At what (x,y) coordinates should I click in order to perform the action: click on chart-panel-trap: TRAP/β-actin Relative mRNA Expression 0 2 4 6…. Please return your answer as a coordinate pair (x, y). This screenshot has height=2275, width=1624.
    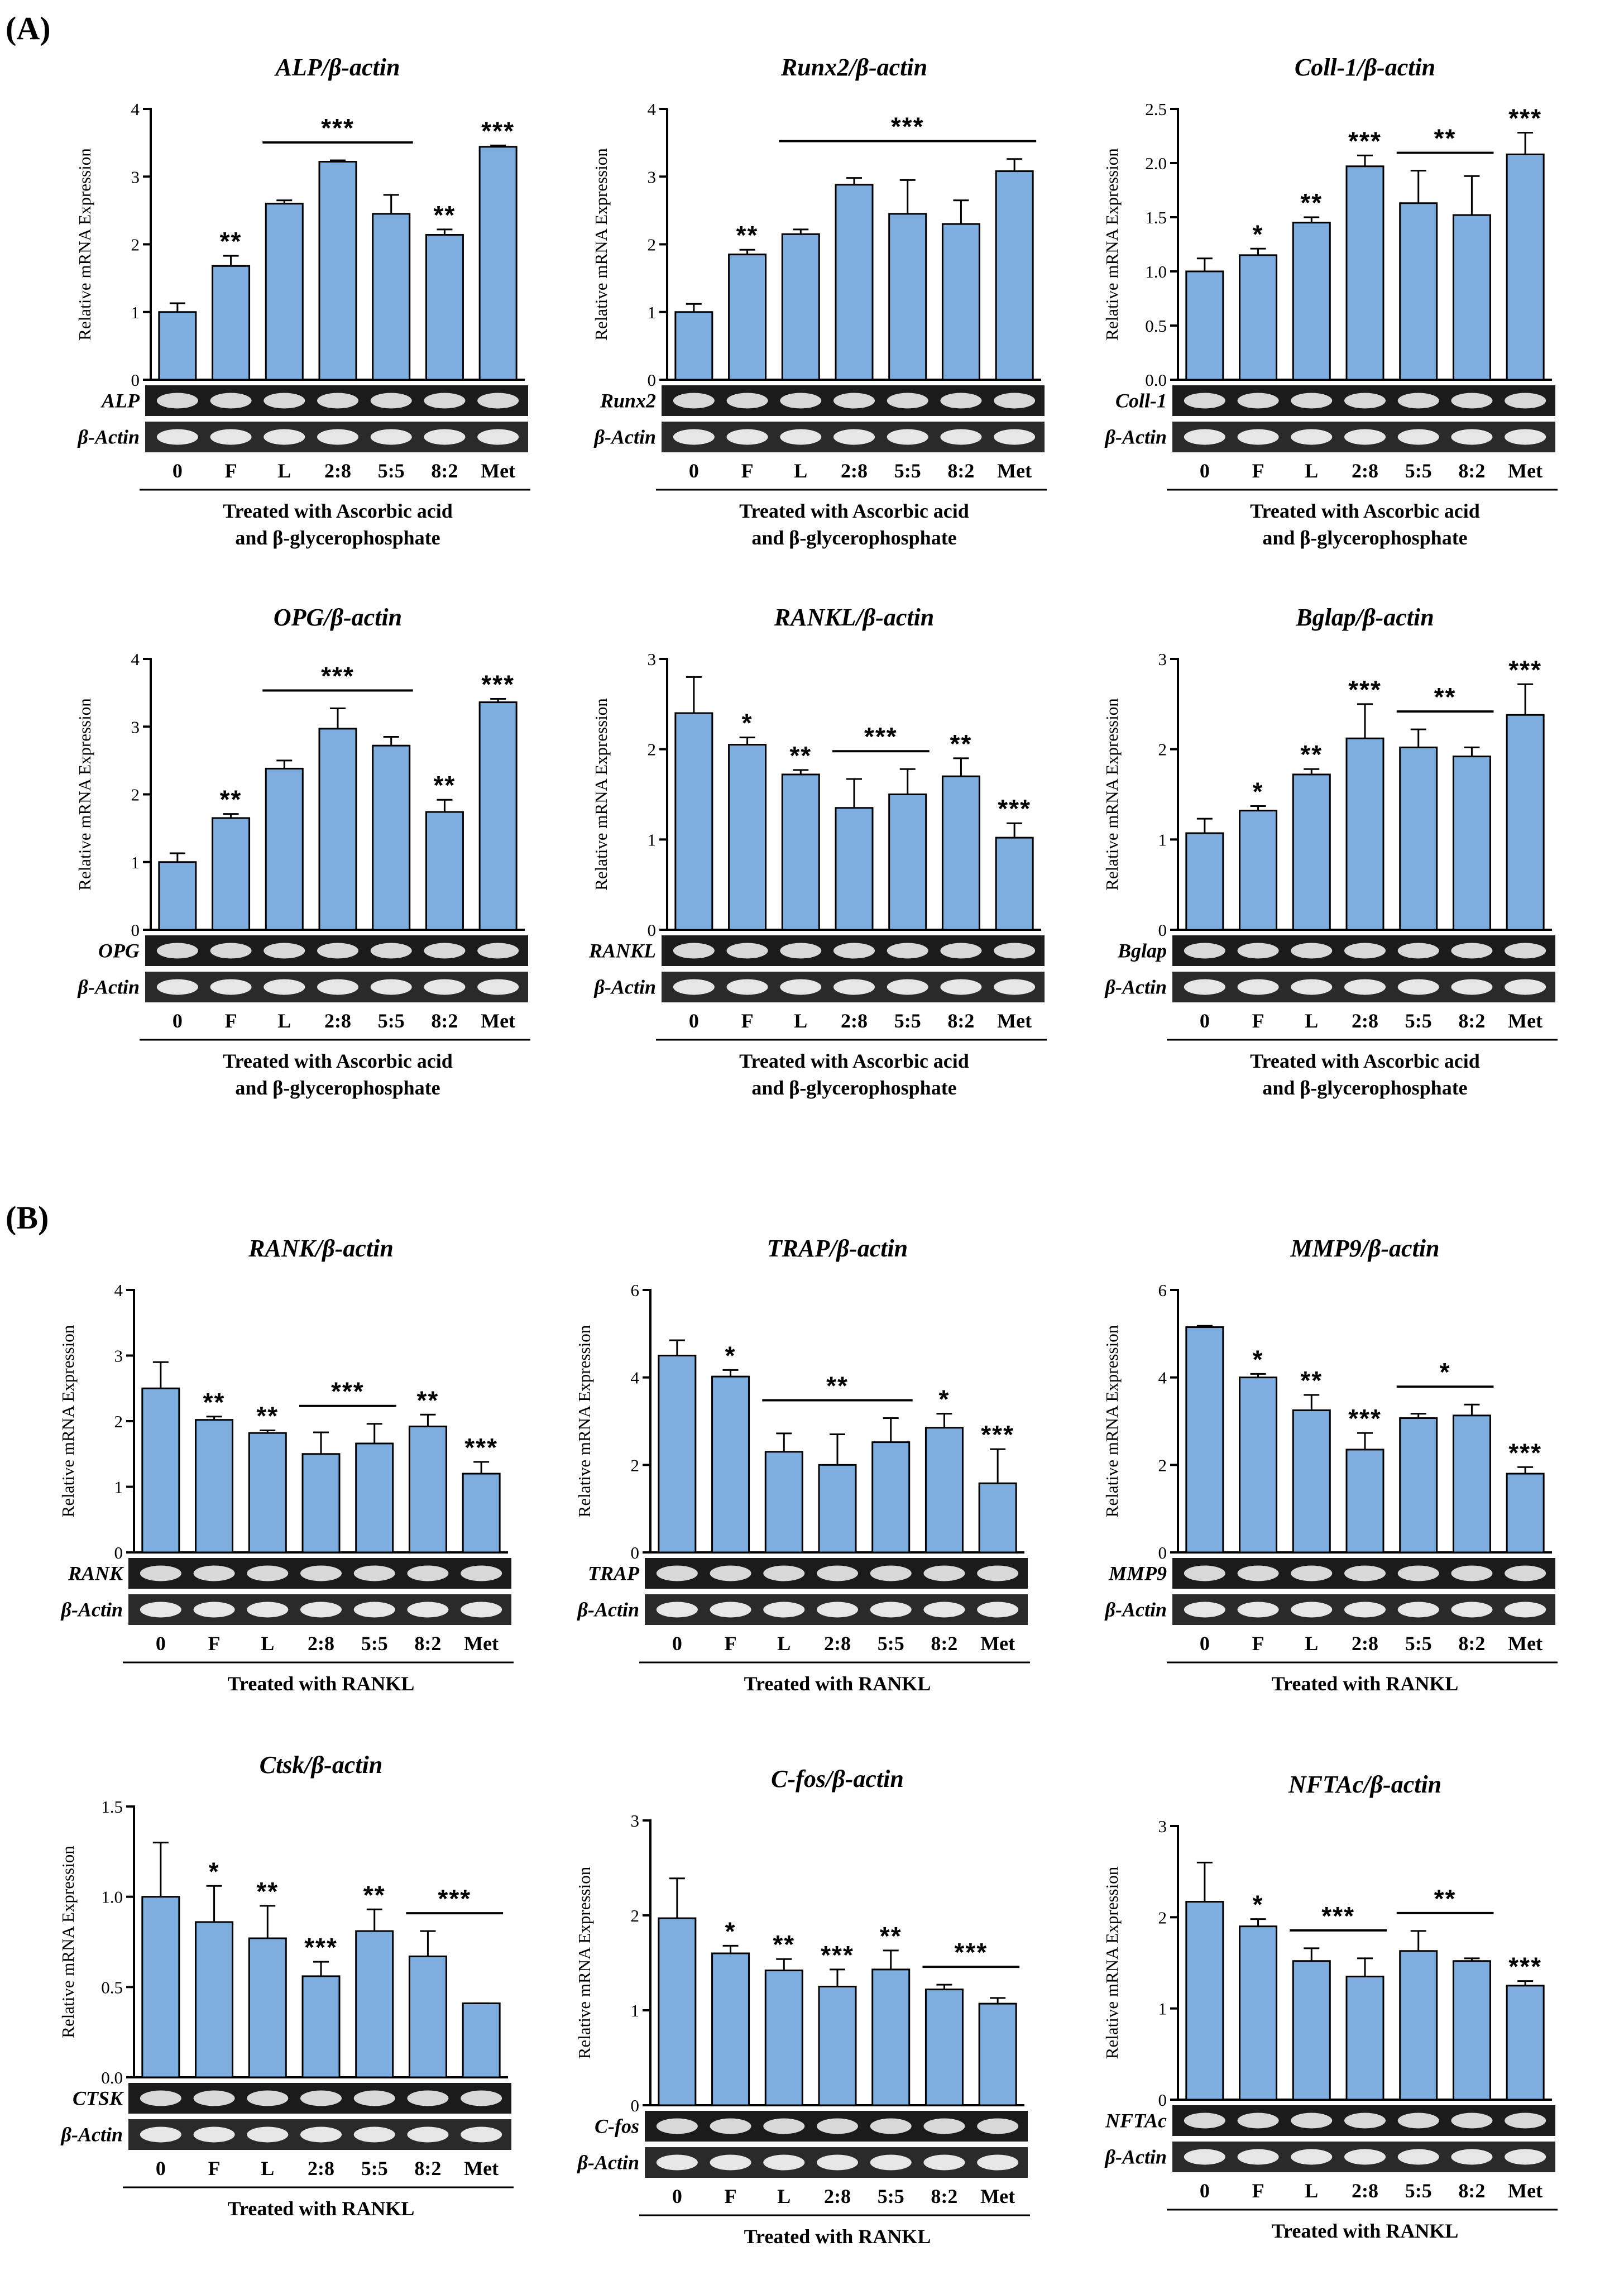
    Looking at the image, I should click on (802, 1465).